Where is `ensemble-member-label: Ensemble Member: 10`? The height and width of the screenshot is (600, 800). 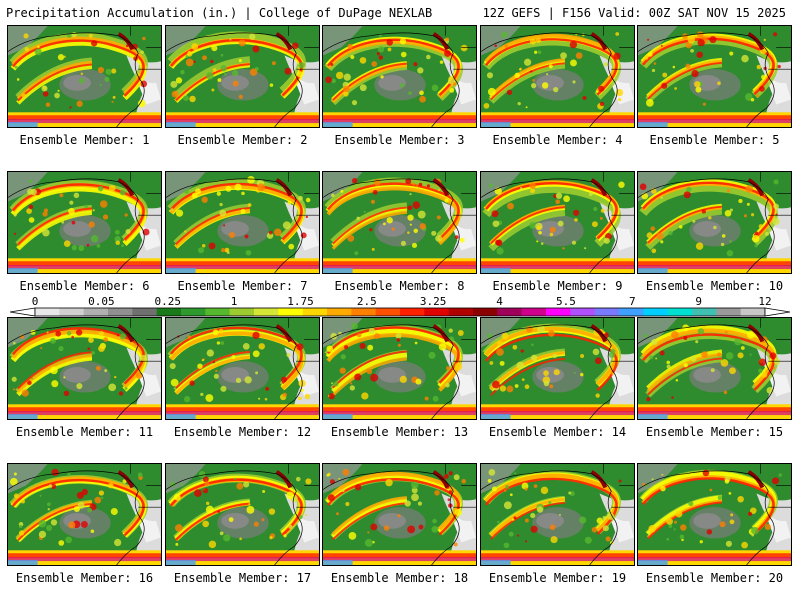 ensemble-member-label: Ensemble Member: 10 is located at coordinates (714, 286).